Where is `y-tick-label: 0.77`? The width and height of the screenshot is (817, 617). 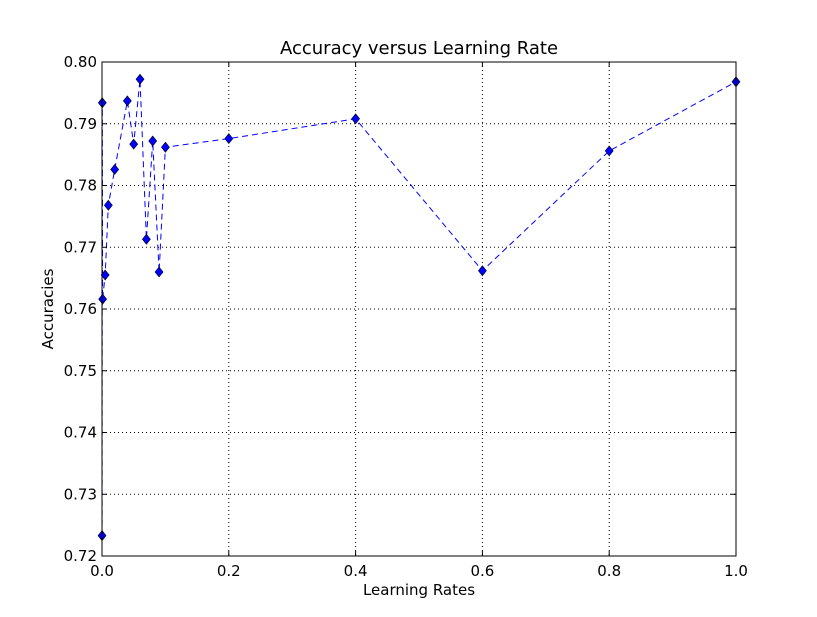
y-tick-label: 0.77 is located at coordinates (80, 247).